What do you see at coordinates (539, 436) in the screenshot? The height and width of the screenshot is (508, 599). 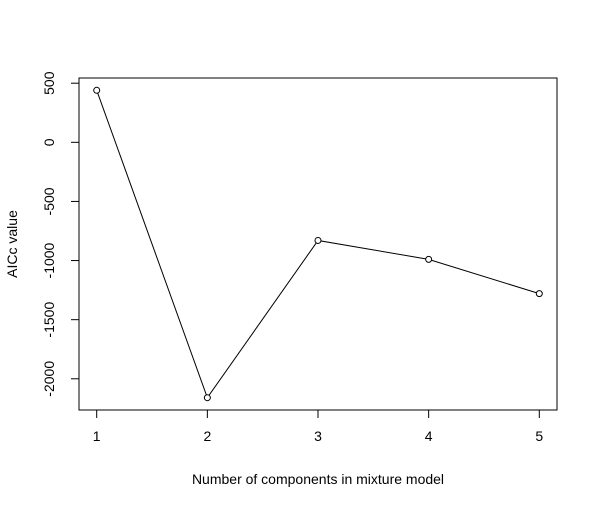 I see `x-tick-label: 5` at bounding box center [539, 436].